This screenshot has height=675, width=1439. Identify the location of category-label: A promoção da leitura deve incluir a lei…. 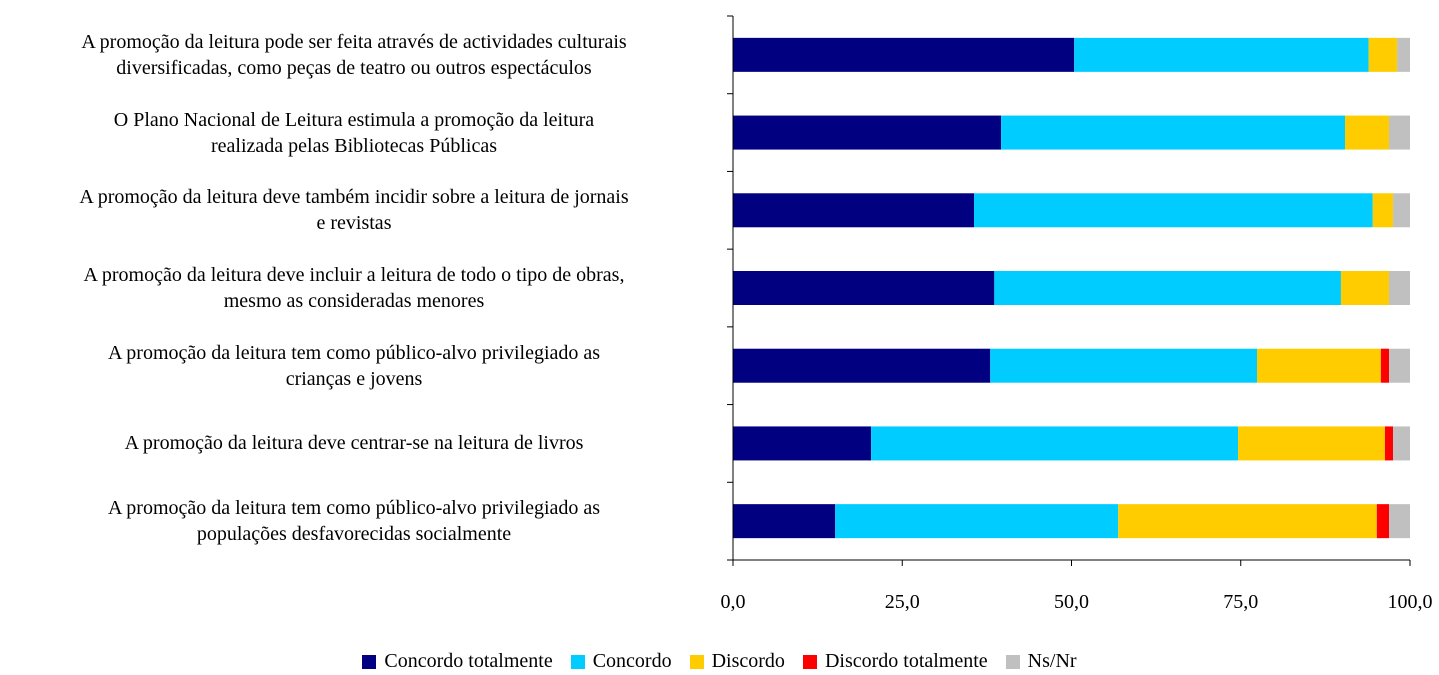
(354, 288).